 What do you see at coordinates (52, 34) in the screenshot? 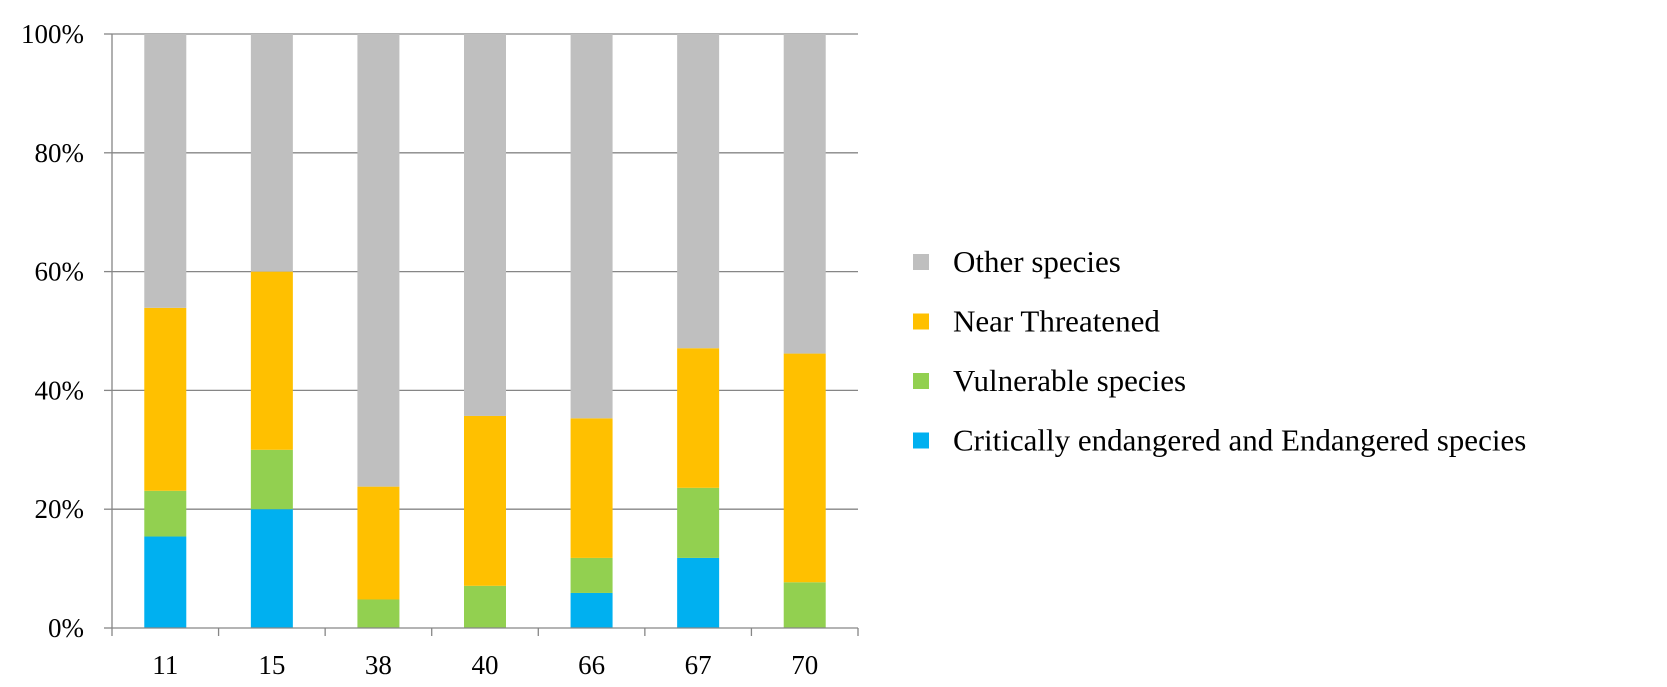
I see `y-tick-label: 100%` at bounding box center [52, 34].